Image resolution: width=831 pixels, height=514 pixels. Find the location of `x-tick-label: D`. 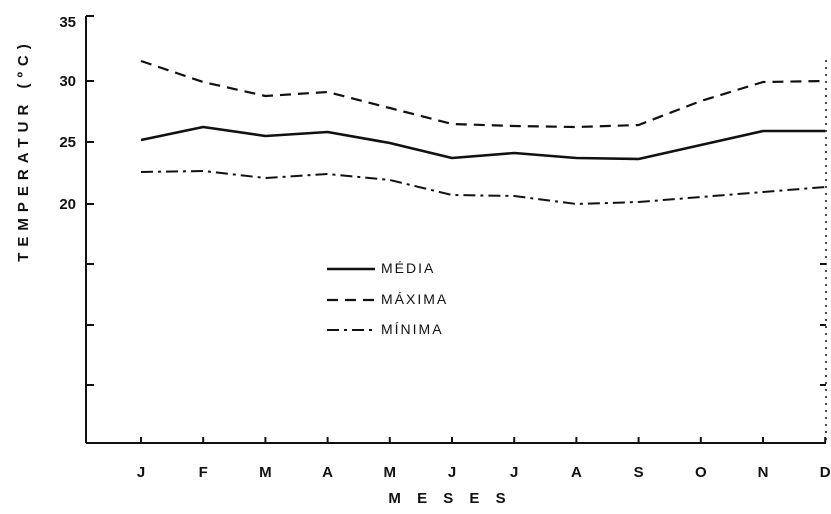

x-tick-label: D is located at coordinates (825, 472).